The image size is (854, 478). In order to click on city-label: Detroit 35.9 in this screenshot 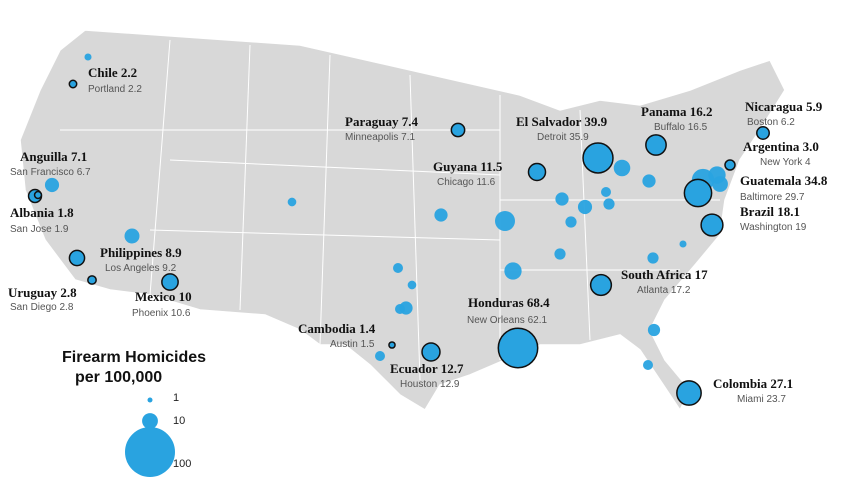, I will do `click(563, 137)`.